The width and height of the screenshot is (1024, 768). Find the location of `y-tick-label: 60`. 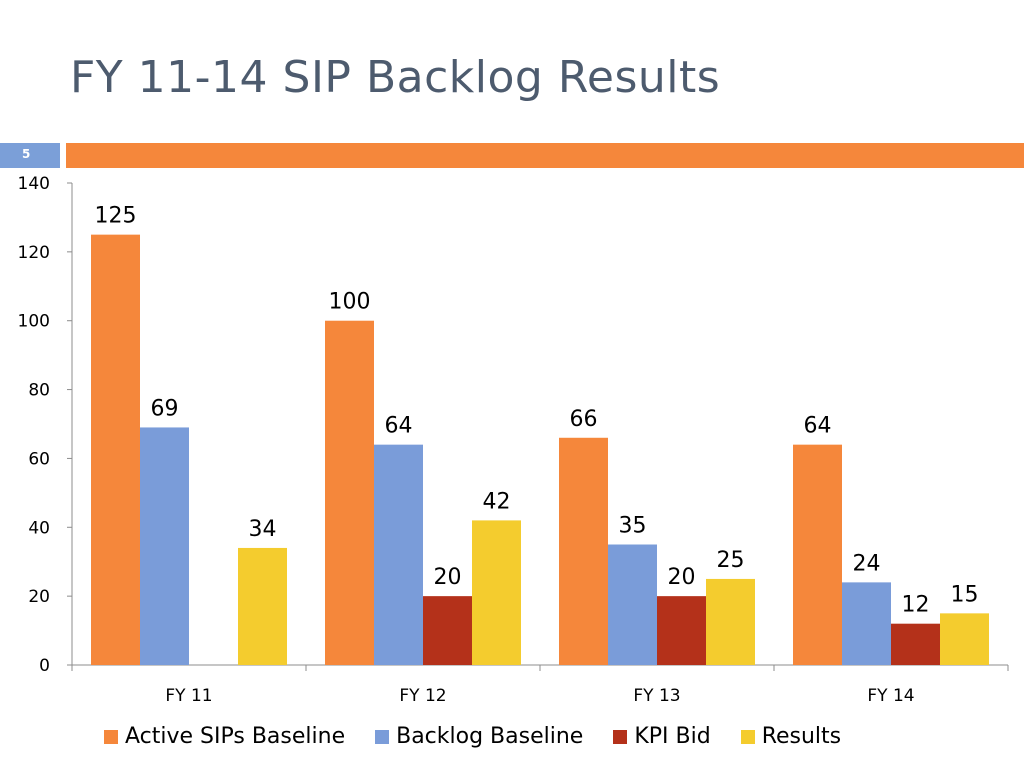

y-tick-label: 60 is located at coordinates (39, 459).